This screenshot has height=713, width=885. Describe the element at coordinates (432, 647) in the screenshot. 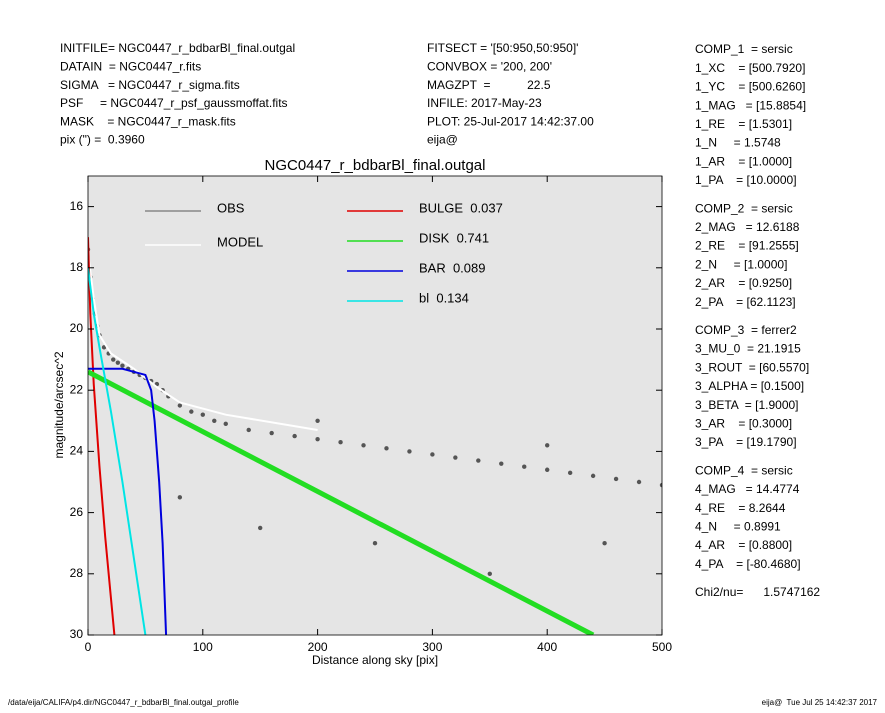

I see `x-tick-label: 300` at that location.